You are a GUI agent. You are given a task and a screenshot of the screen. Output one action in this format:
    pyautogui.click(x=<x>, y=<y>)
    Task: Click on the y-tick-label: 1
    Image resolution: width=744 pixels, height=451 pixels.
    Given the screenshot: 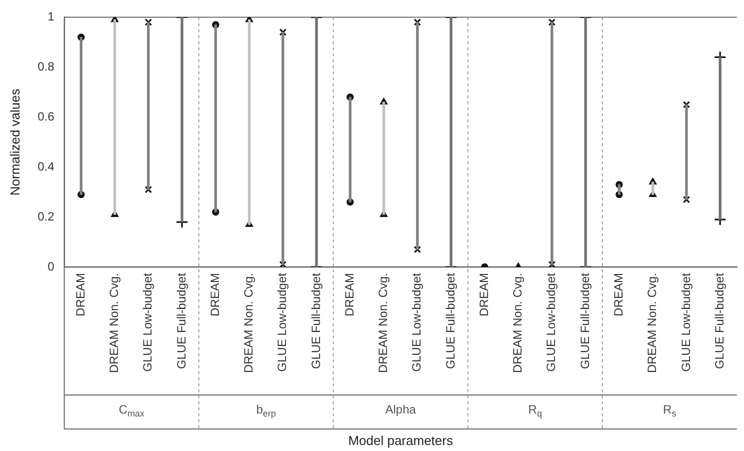 What is the action you would take?
    pyautogui.click(x=51, y=17)
    